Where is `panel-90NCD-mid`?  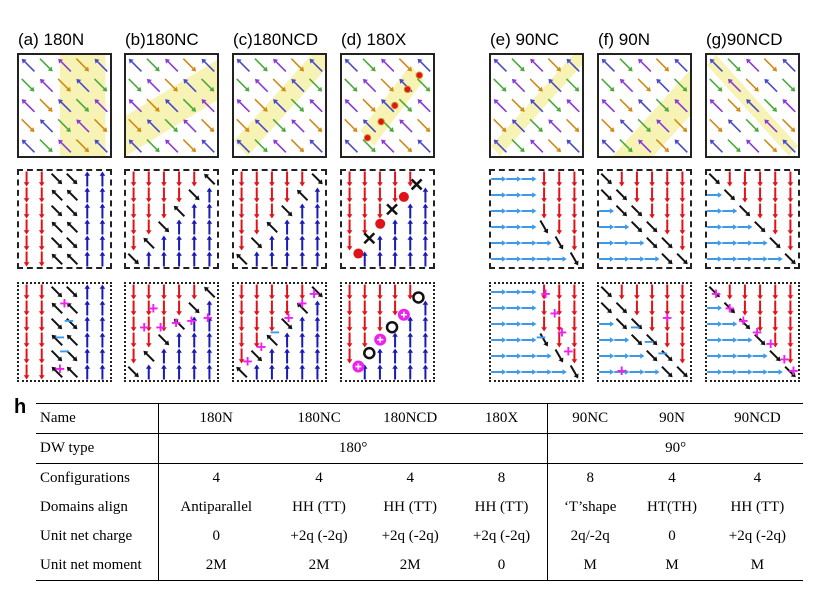
panel-90NCD-mid is located at coordinates (752, 219).